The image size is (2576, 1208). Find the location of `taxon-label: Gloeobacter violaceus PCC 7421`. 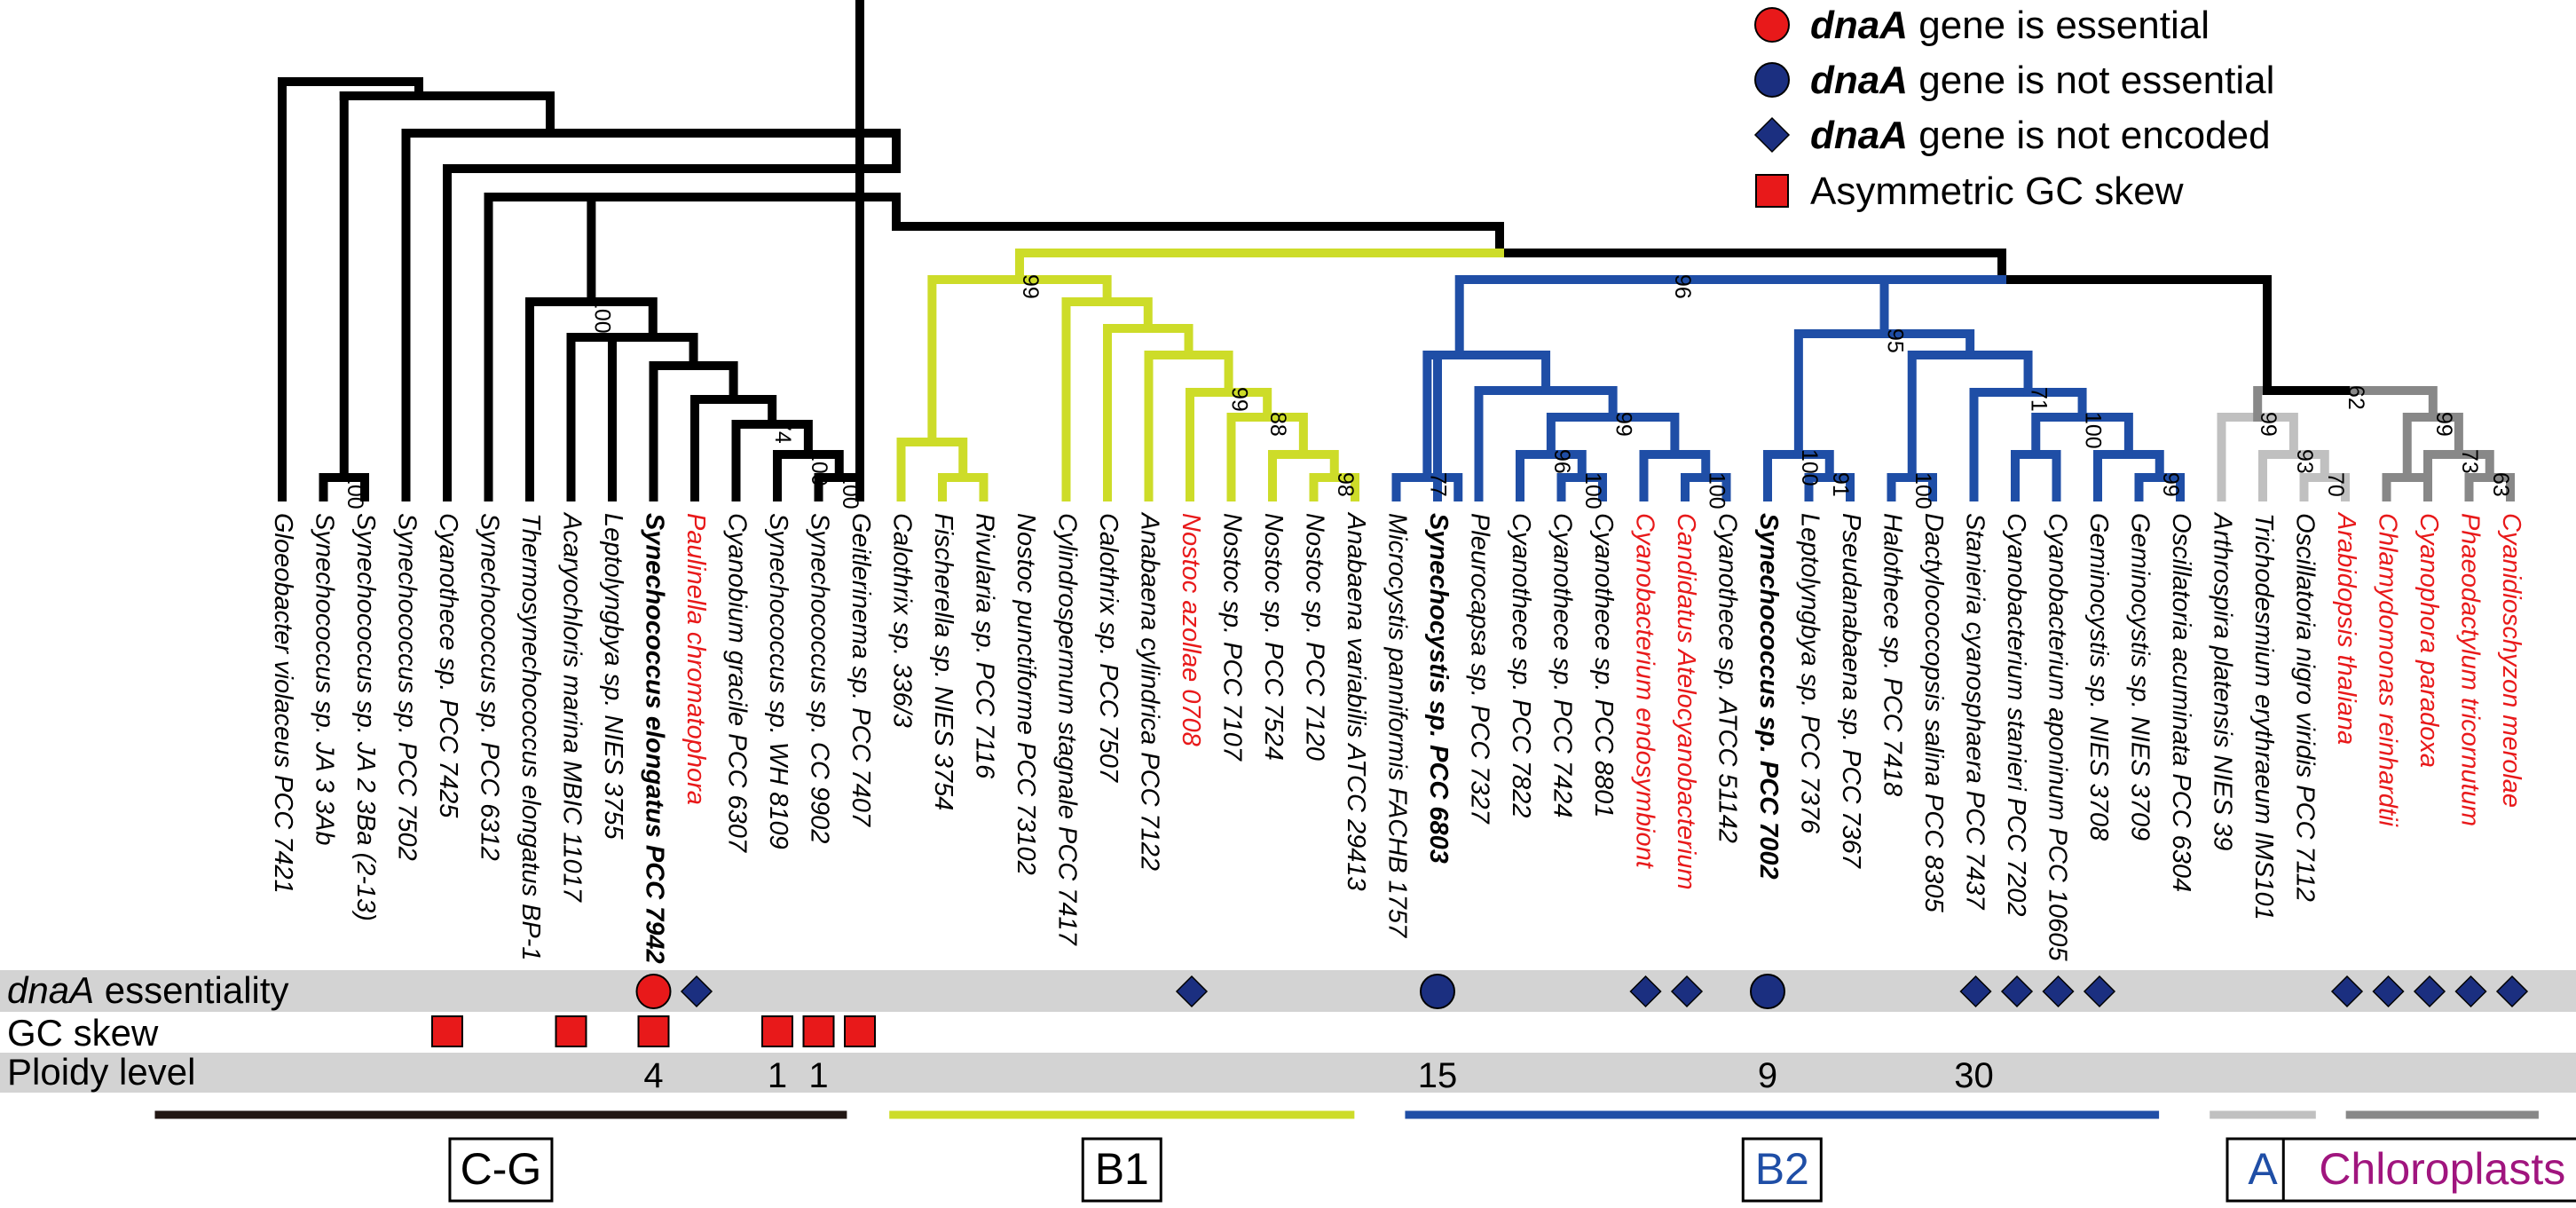

taxon-label: Gloeobacter violaceus PCC 7421 is located at coordinates (283, 703).